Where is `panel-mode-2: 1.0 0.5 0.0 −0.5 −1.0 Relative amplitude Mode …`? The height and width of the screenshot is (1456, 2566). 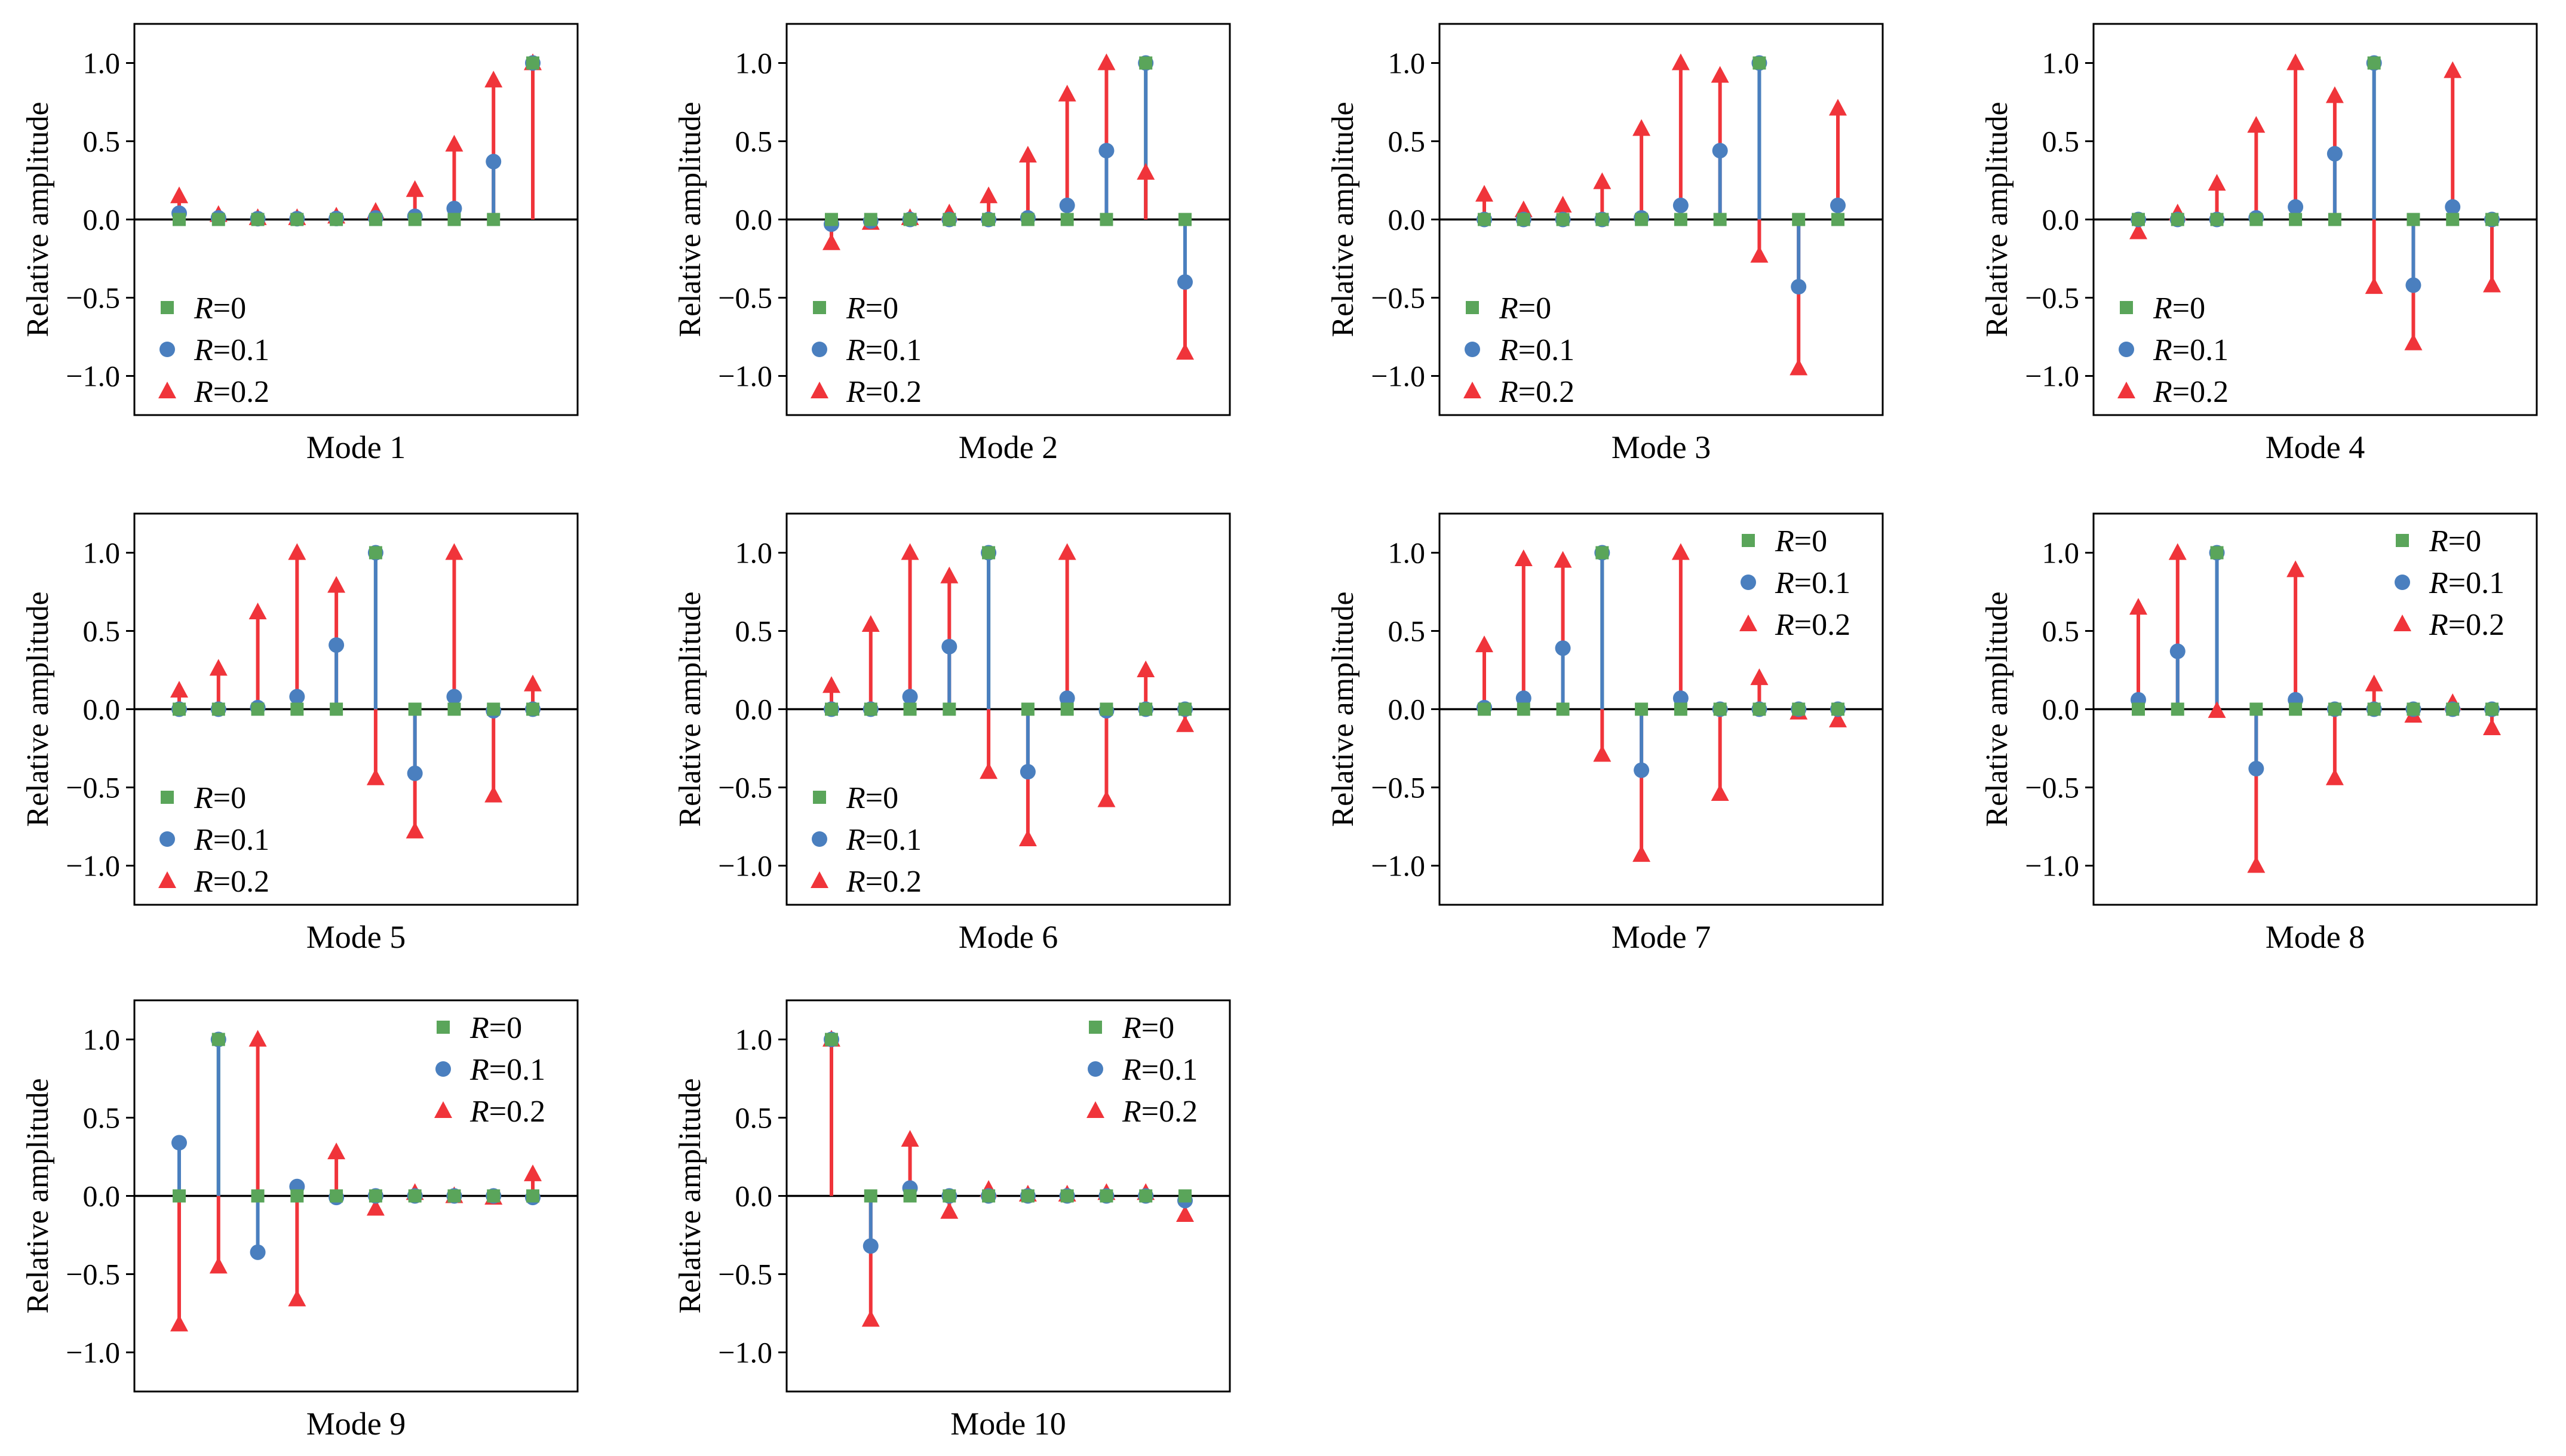 panel-mode-2: 1.0 0.5 0.0 −0.5 −1.0 Relative amplitude Mode … is located at coordinates (952, 244).